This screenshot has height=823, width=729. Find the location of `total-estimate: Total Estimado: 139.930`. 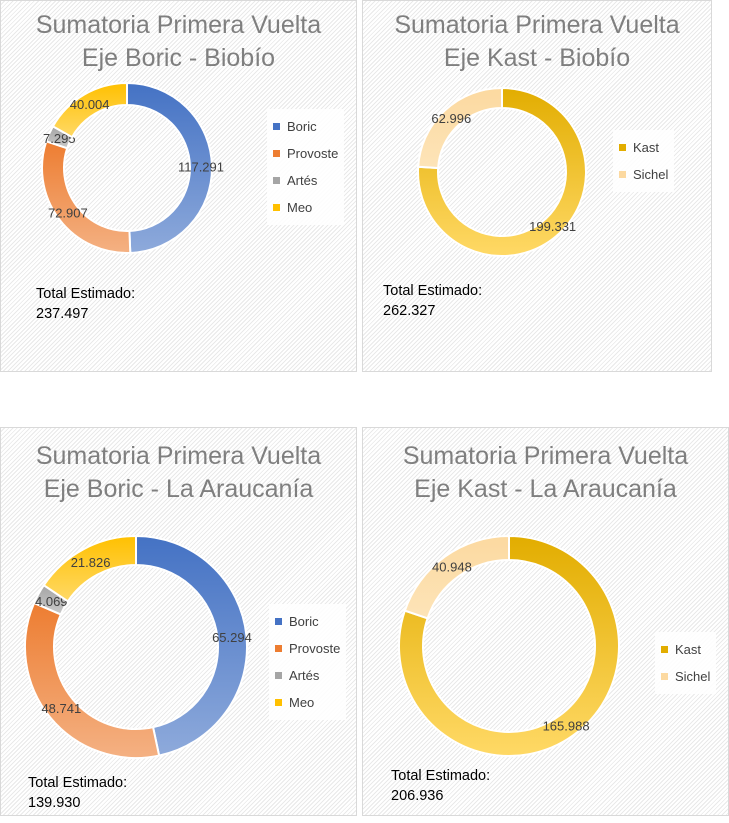

total-estimate: Total Estimado: 139.930 is located at coordinates (77, 793).